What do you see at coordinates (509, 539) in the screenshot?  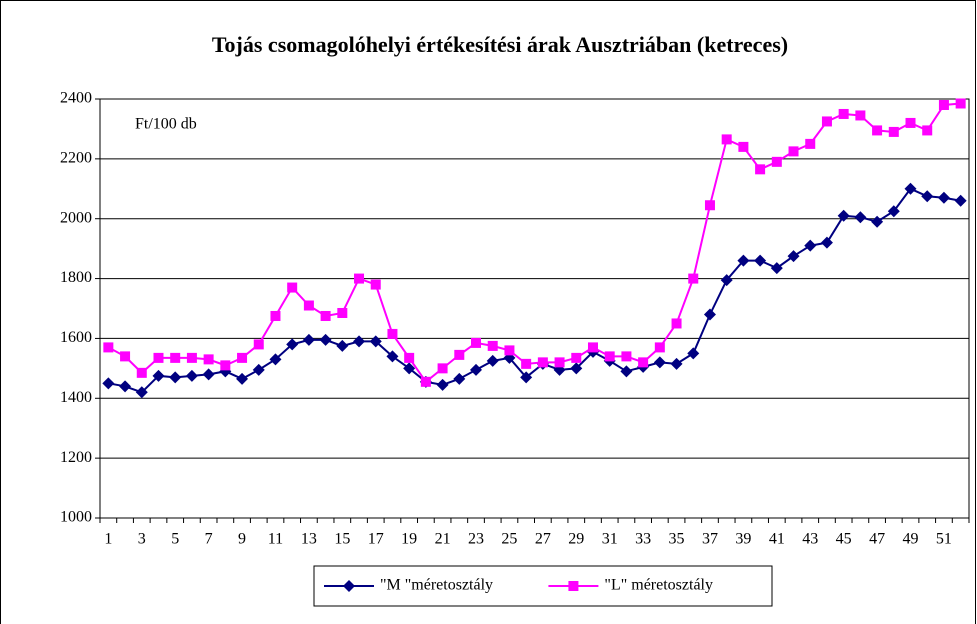 I see `x-tick-label: 25` at bounding box center [509, 539].